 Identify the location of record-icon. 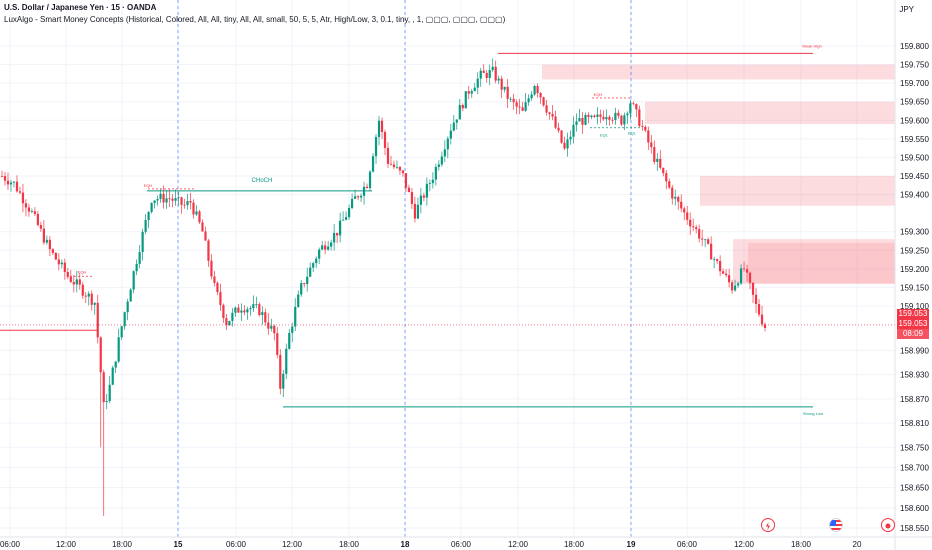
(888, 525).